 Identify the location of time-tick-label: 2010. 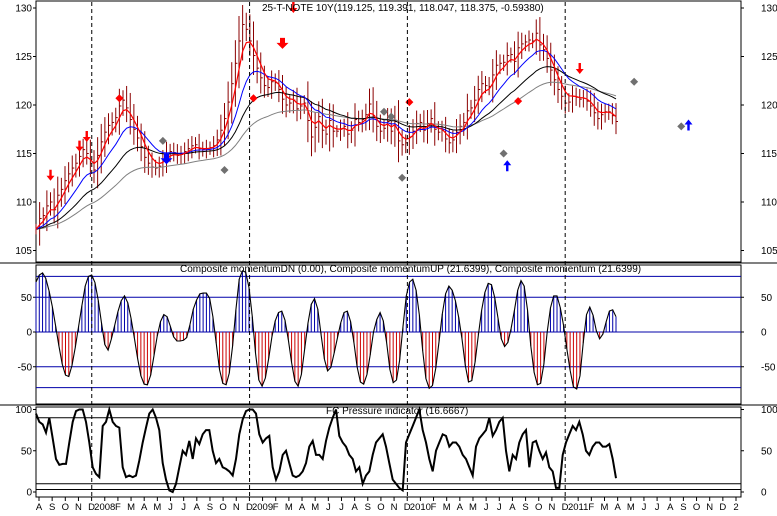
(420, 506).